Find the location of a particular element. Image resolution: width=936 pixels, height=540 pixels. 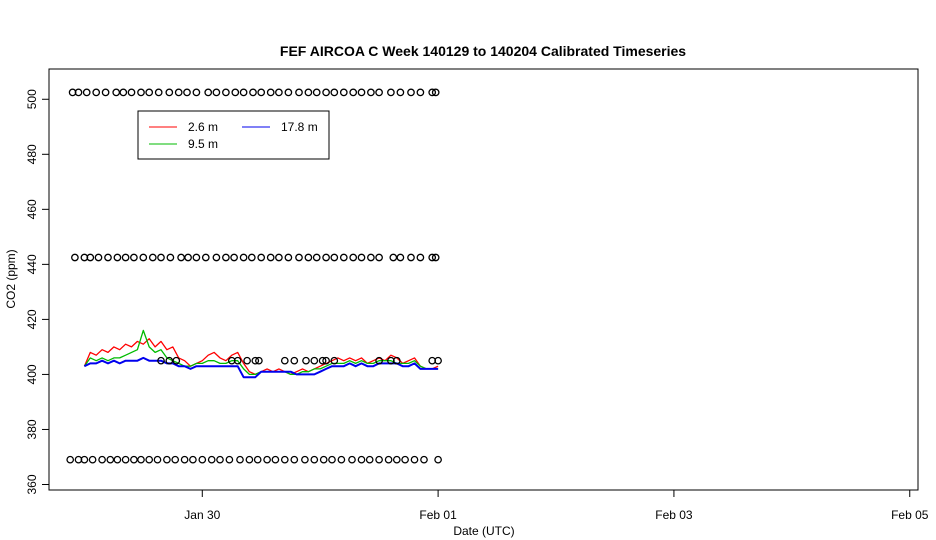

legend-box is located at coordinates (233, 135).